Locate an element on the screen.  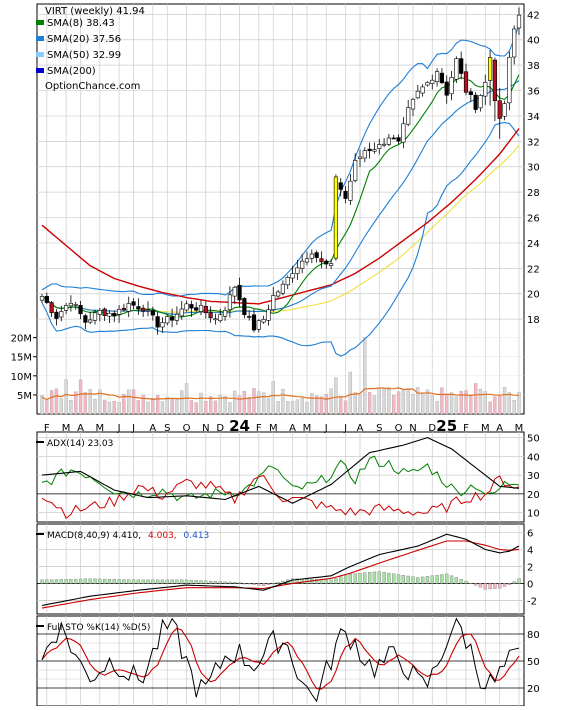
price-tick-label: 34 is located at coordinates (533, 117).